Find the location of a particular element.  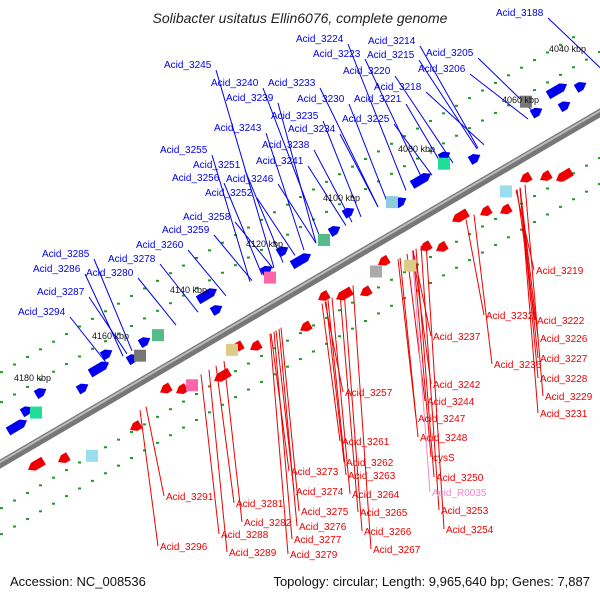

gene-label-reverse: Acid_3266 is located at coordinates (388, 532).